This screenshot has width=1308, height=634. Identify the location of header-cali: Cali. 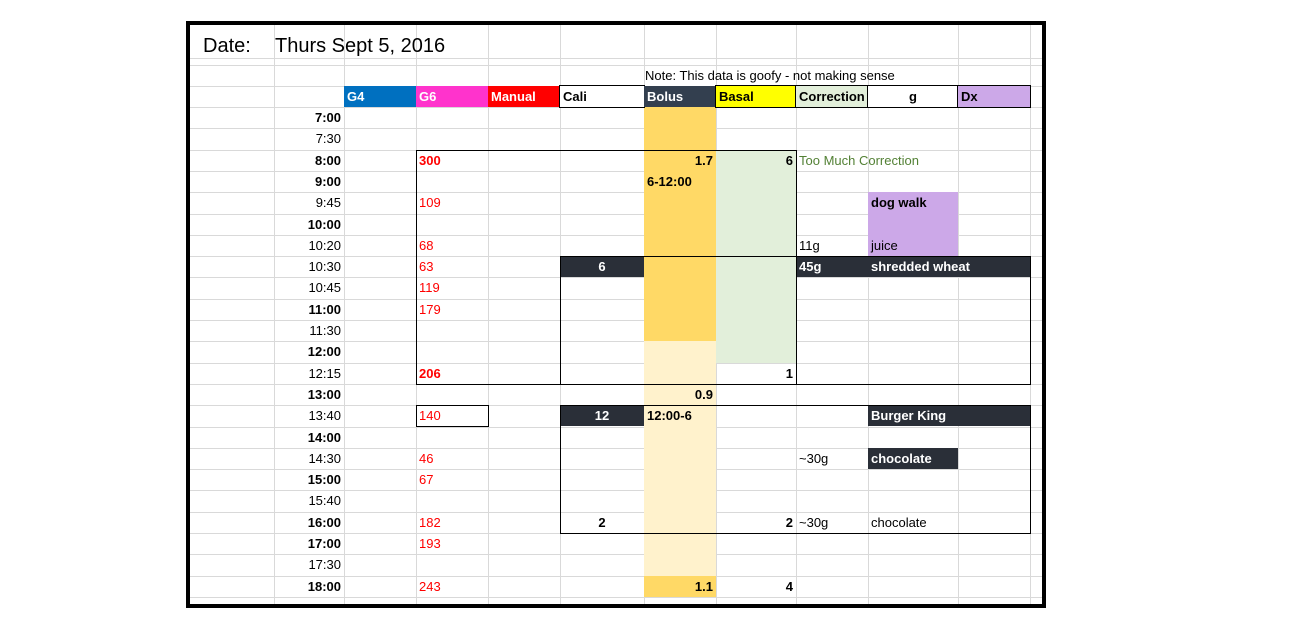
(602, 96).